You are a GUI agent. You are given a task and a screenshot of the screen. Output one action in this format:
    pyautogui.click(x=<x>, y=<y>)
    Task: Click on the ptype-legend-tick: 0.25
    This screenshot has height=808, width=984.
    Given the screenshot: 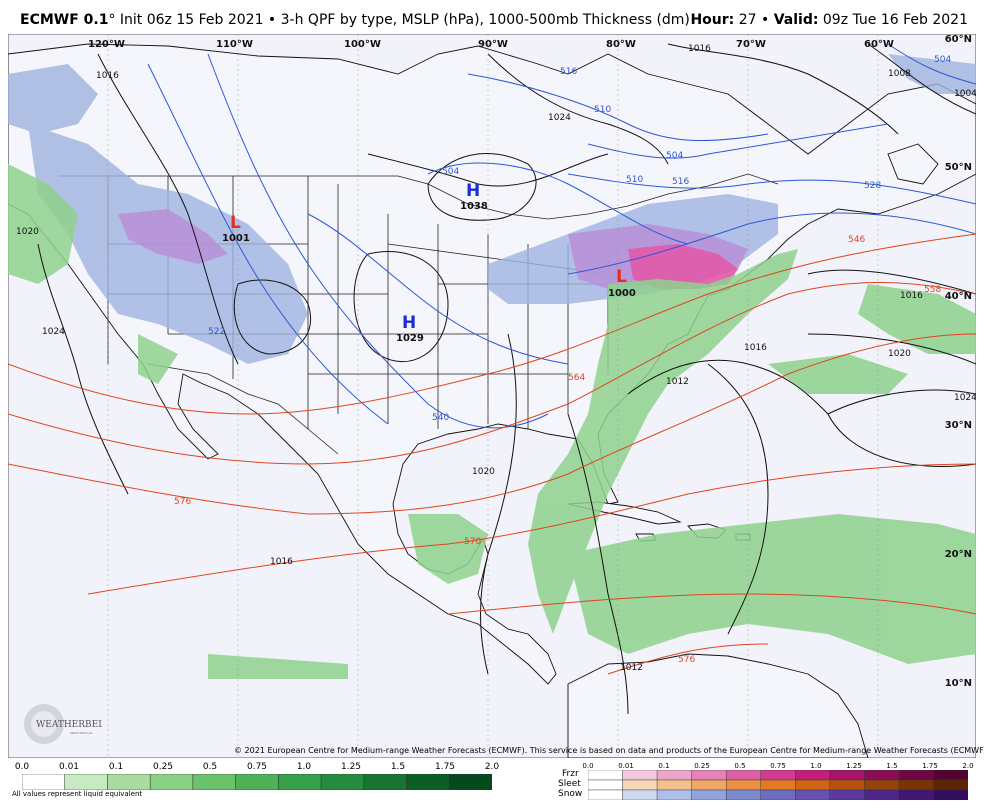 What is the action you would take?
    pyautogui.click(x=702, y=766)
    